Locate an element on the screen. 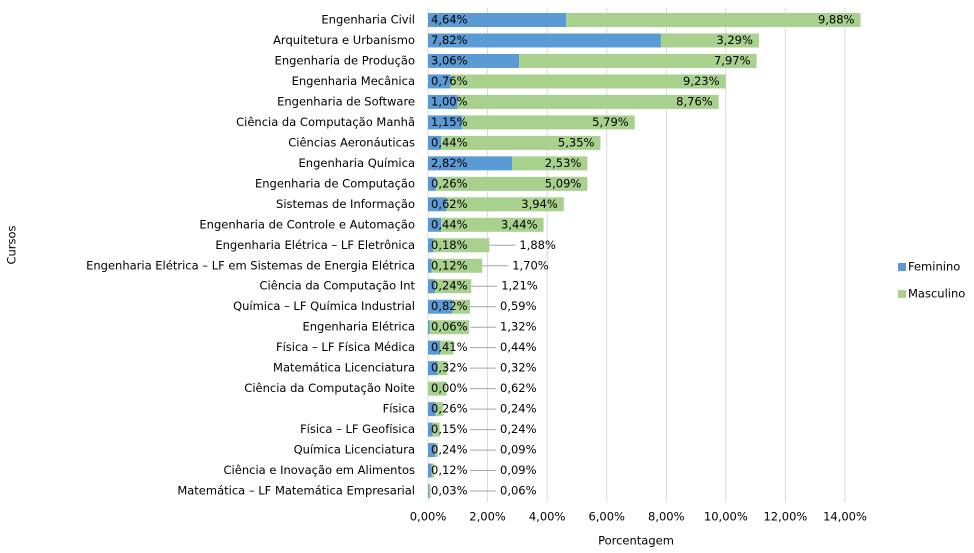 This screenshot has height=553, width=974. data-label: 1,21% is located at coordinates (519, 286).